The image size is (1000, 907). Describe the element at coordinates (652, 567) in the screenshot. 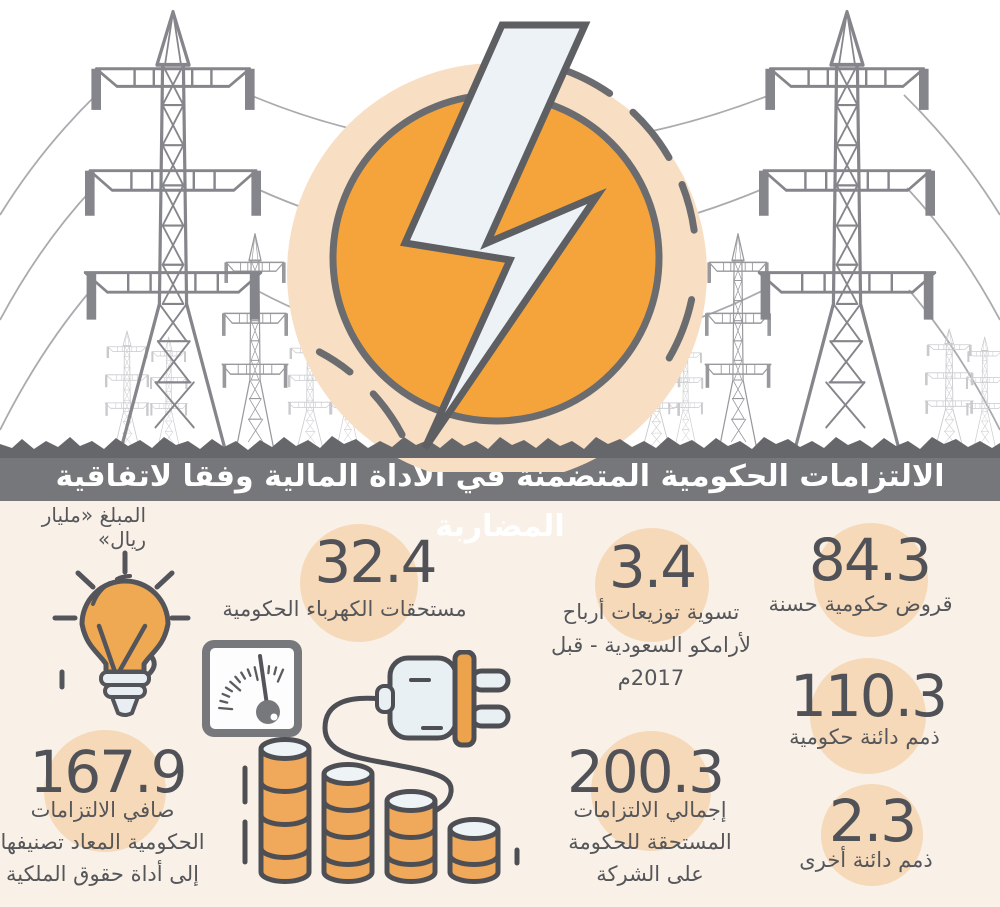

I see `stat-value: 3.4` at that location.